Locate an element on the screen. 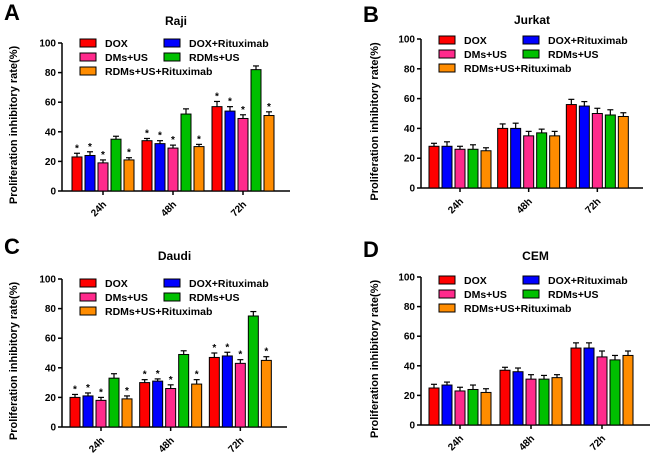  bar-dms-plus-us-72h is located at coordinates (602, 391).